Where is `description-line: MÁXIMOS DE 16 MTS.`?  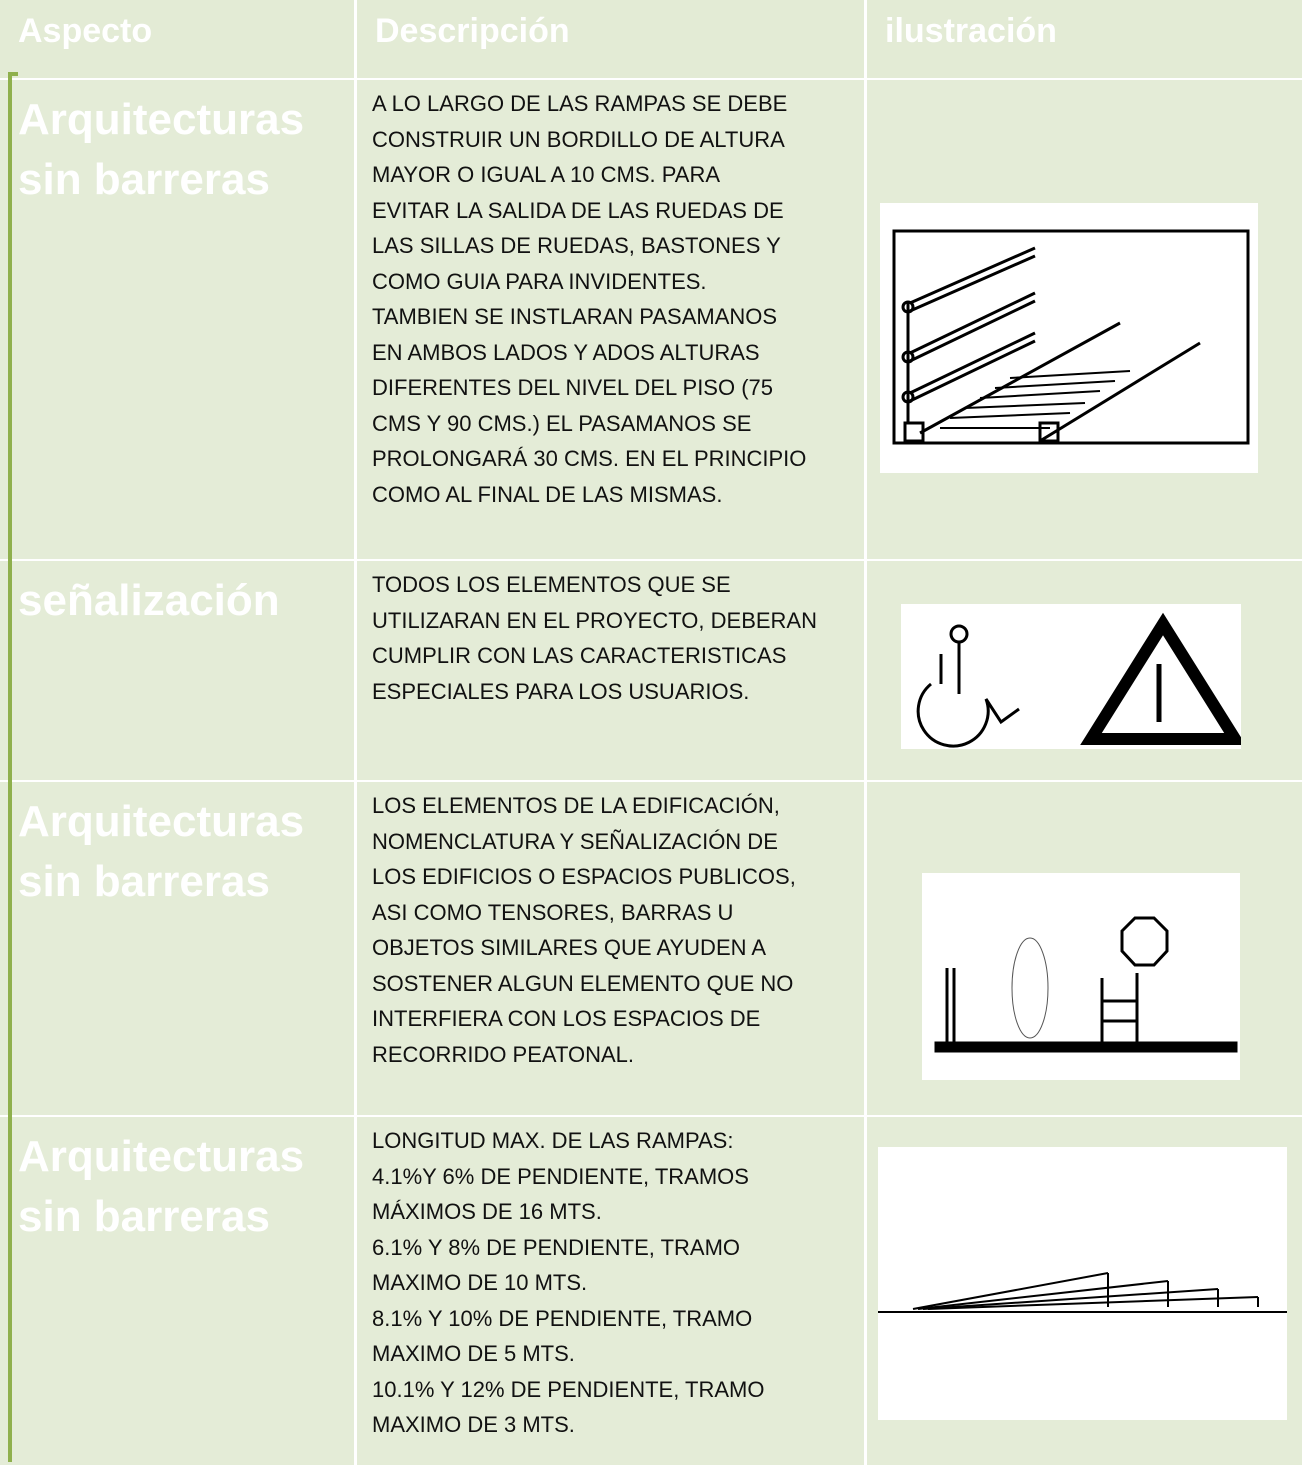
description-line: MÁXIMOS DE 16 MTS. is located at coordinates (487, 1211).